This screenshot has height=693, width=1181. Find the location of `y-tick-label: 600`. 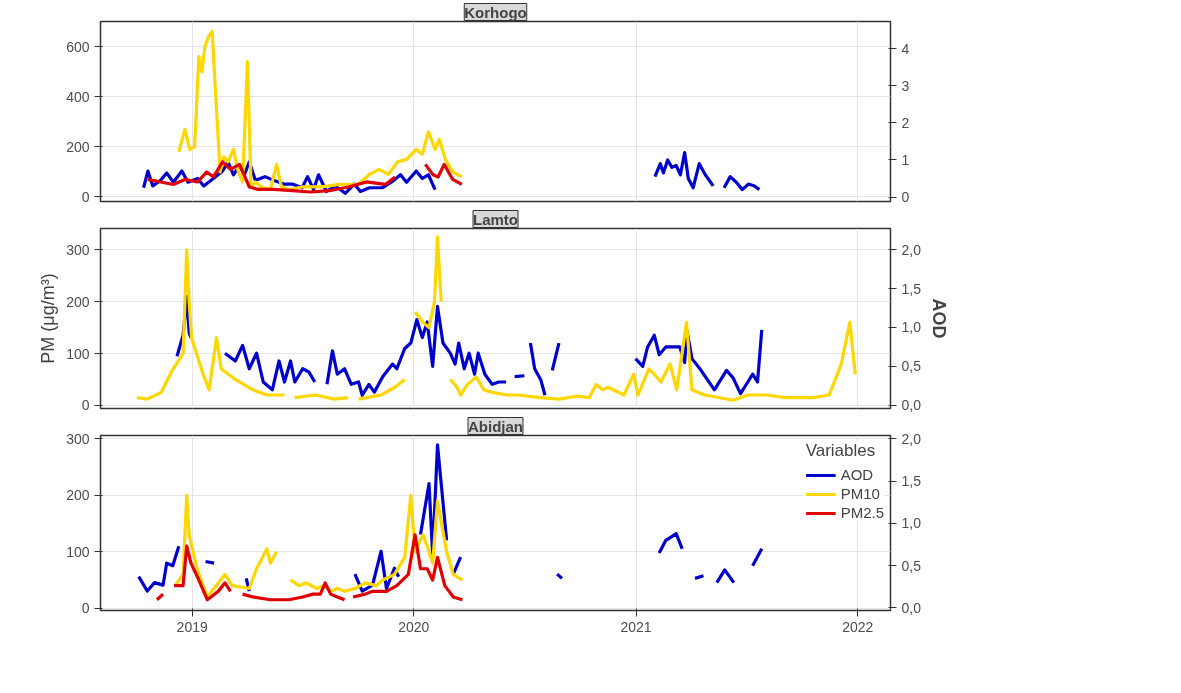

y-tick-label: 600 is located at coordinates (78, 46).